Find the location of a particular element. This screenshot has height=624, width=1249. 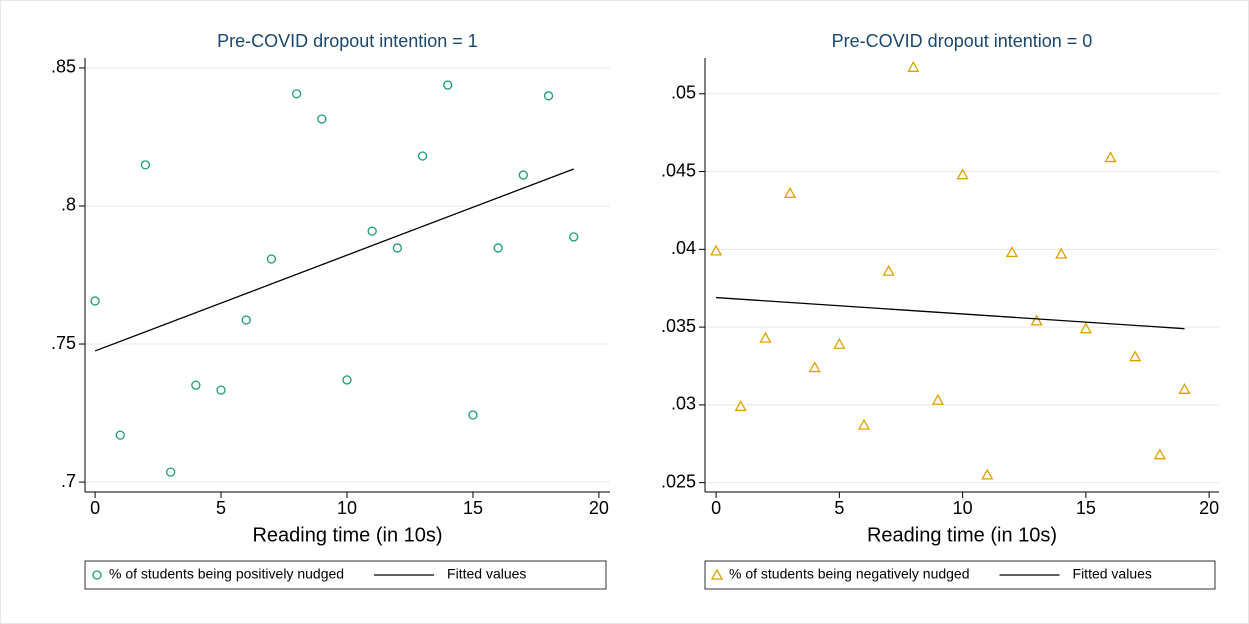

y-tick-label: .75 is located at coordinates (63, 343).